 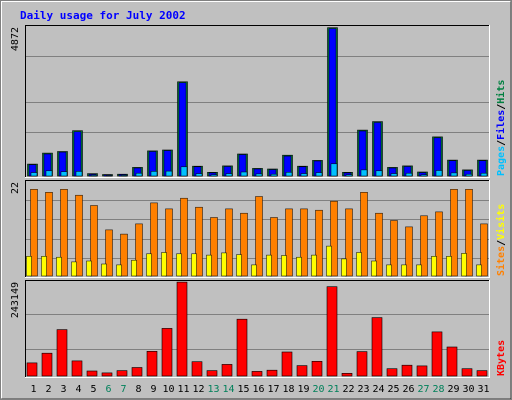 I want to click on x-tick-label: 13, so click(x=213, y=389).